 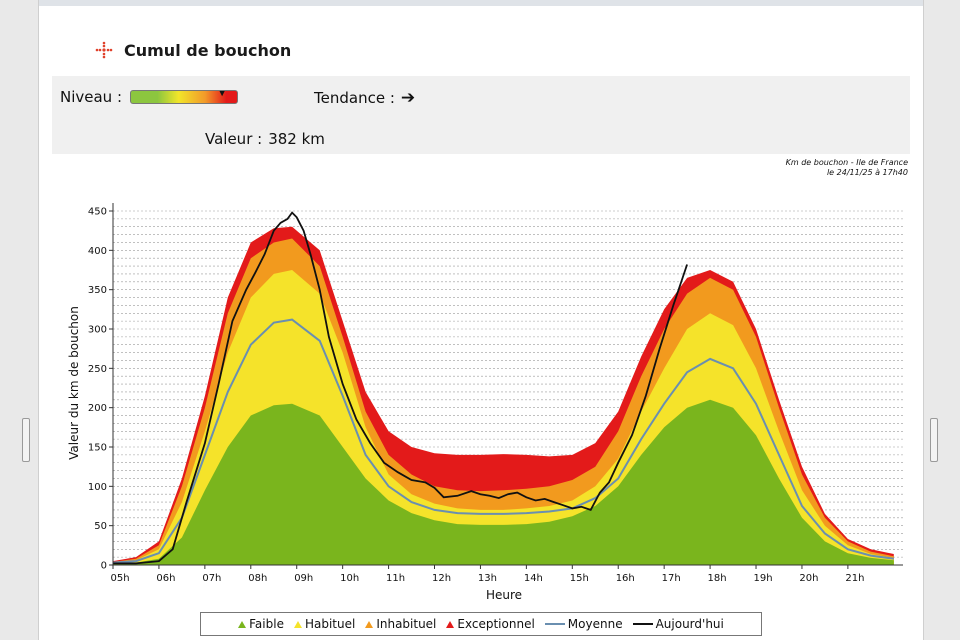 What do you see at coordinates (91, 97) in the screenshot?
I see `niveau-label: Niveau :` at bounding box center [91, 97].